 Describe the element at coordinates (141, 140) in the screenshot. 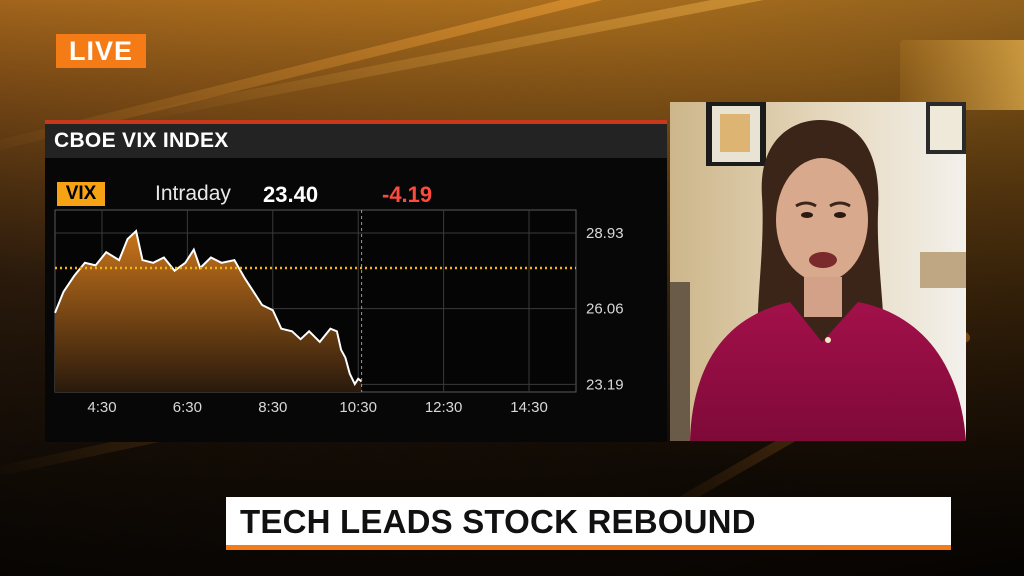

I see `chart-title: CBOE VIX INDEX` at that location.